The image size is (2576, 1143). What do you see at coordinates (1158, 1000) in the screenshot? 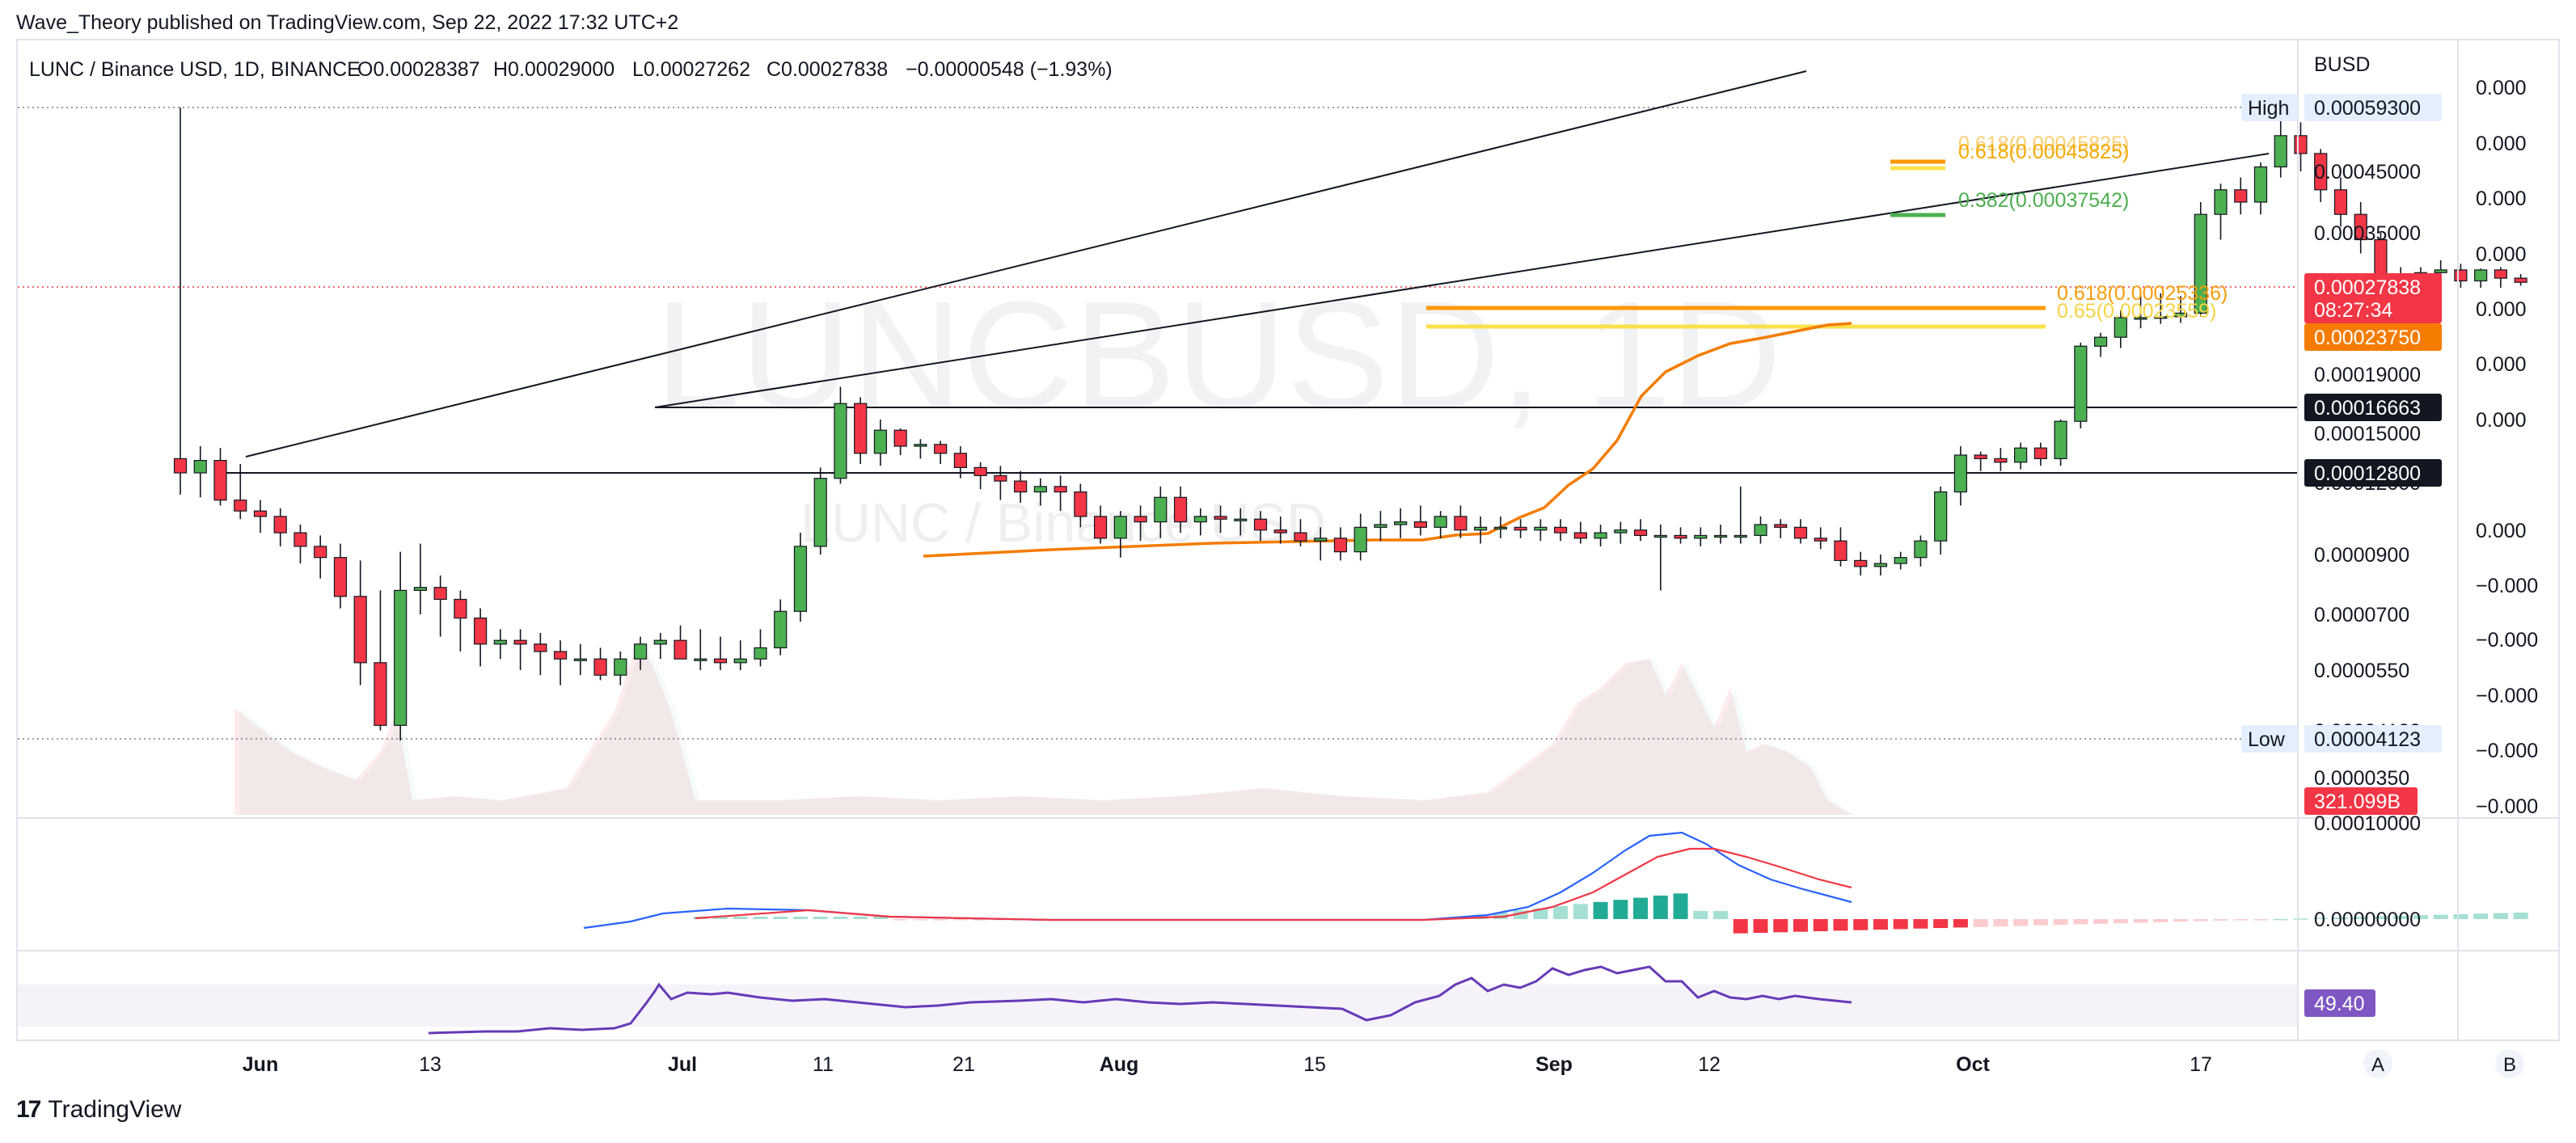
I see `rsi-pane` at bounding box center [1158, 1000].